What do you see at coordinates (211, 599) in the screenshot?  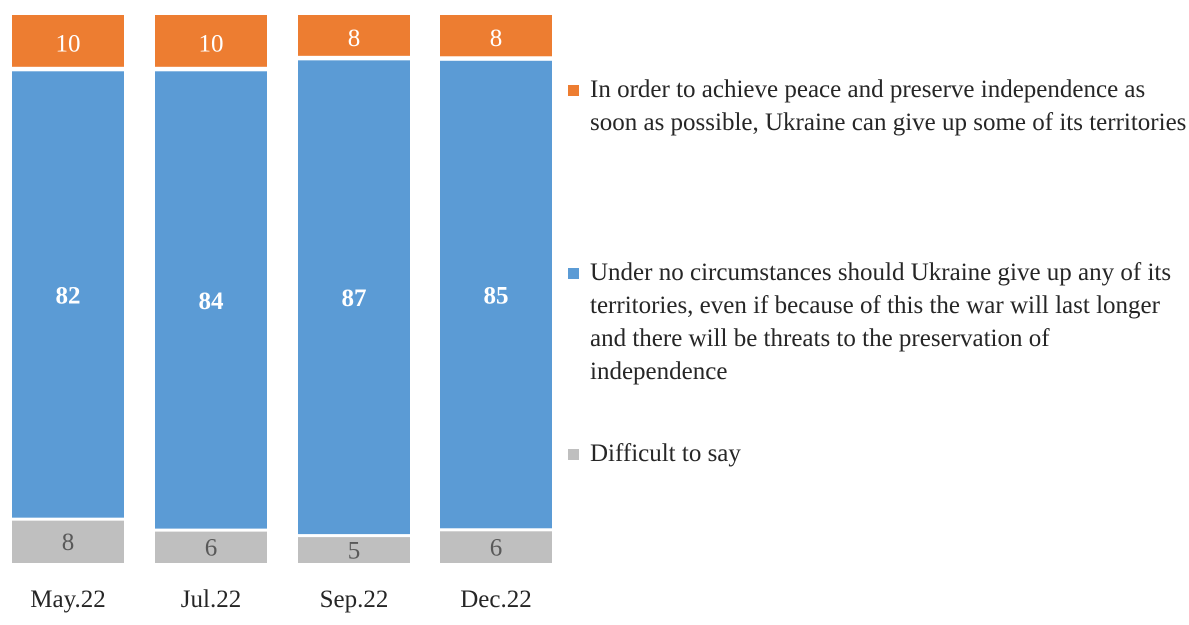 I see `x-tick-label: Jul.22` at bounding box center [211, 599].